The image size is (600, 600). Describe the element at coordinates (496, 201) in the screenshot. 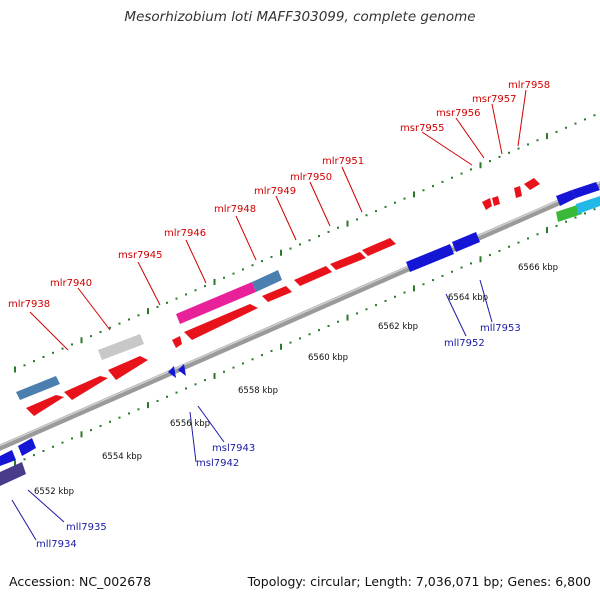

I see `gene-msr7956-arrow` at that location.